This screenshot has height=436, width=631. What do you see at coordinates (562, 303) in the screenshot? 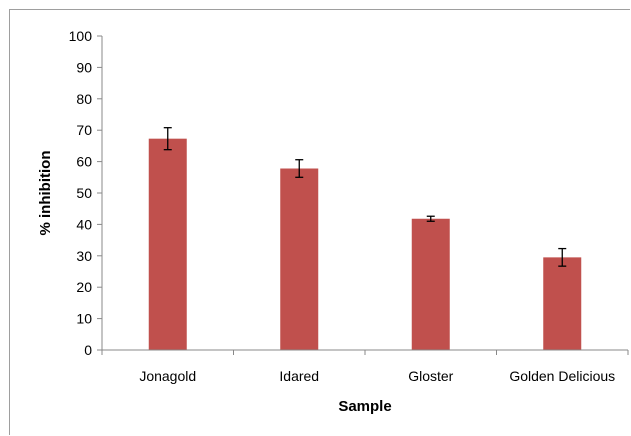
I see `bar-golden-delicious` at bounding box center [562, 303].